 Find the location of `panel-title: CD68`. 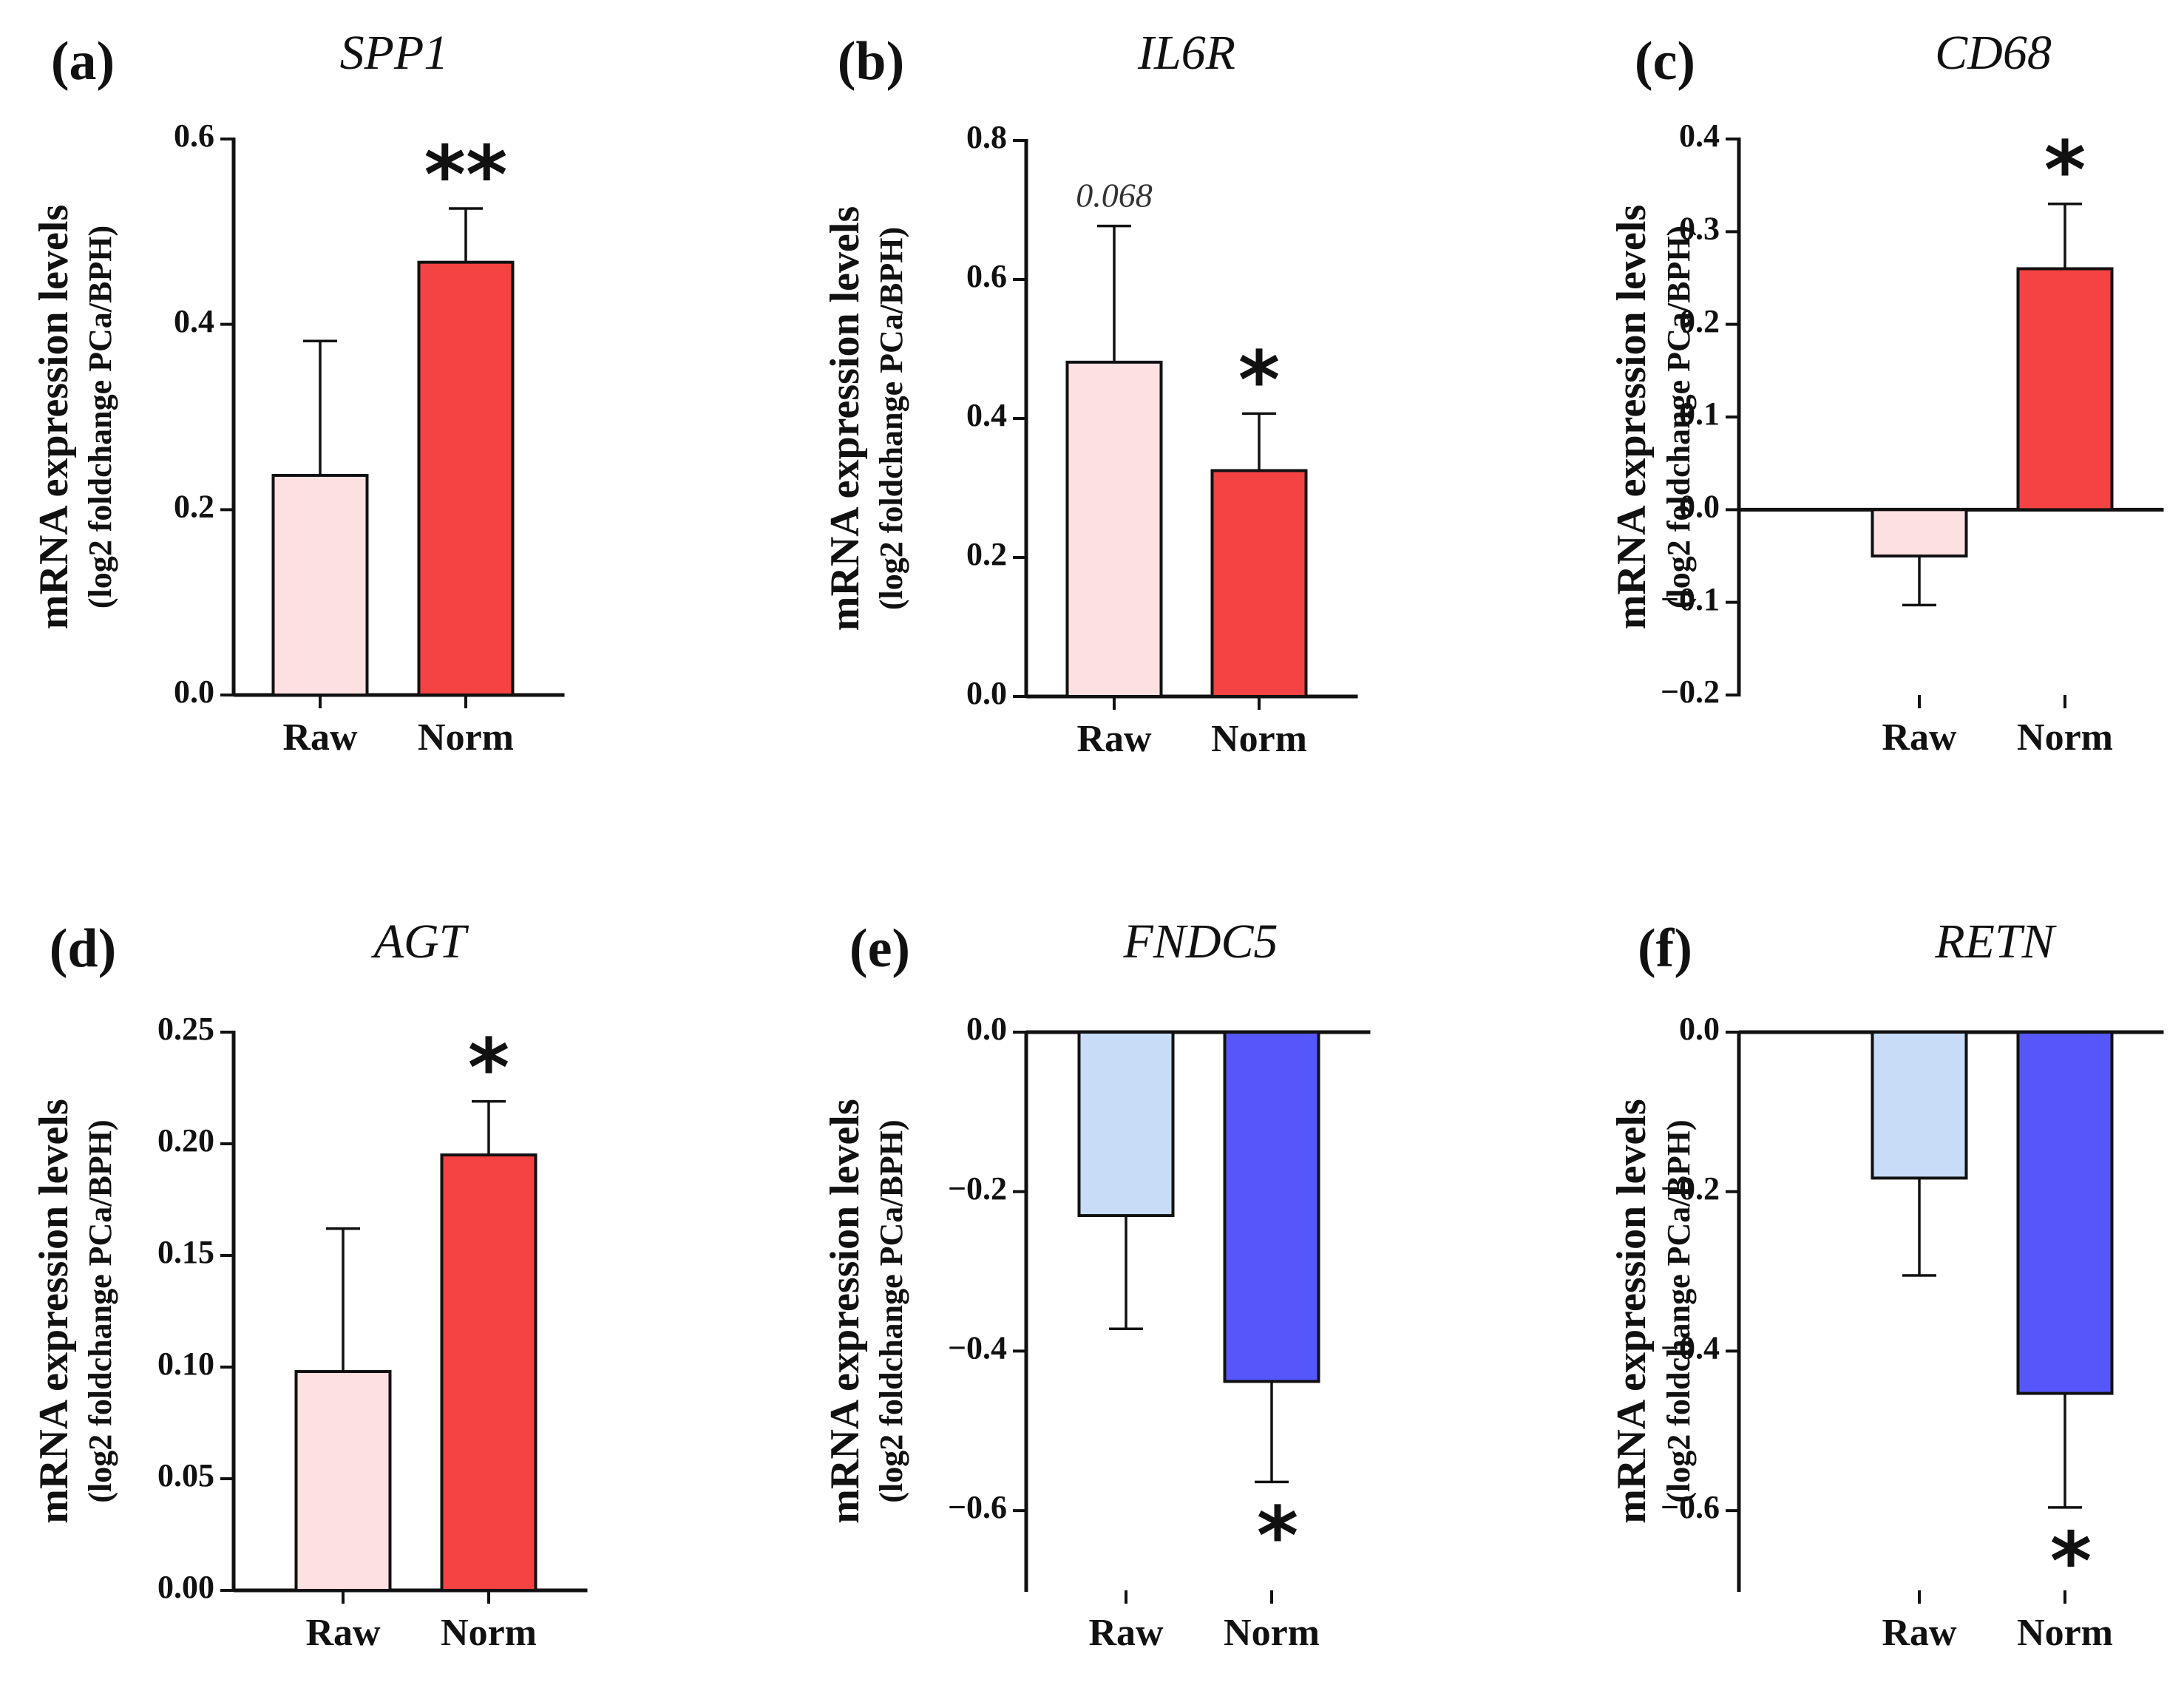

panel-title: CD68 is located at coordinates (1993, 53).